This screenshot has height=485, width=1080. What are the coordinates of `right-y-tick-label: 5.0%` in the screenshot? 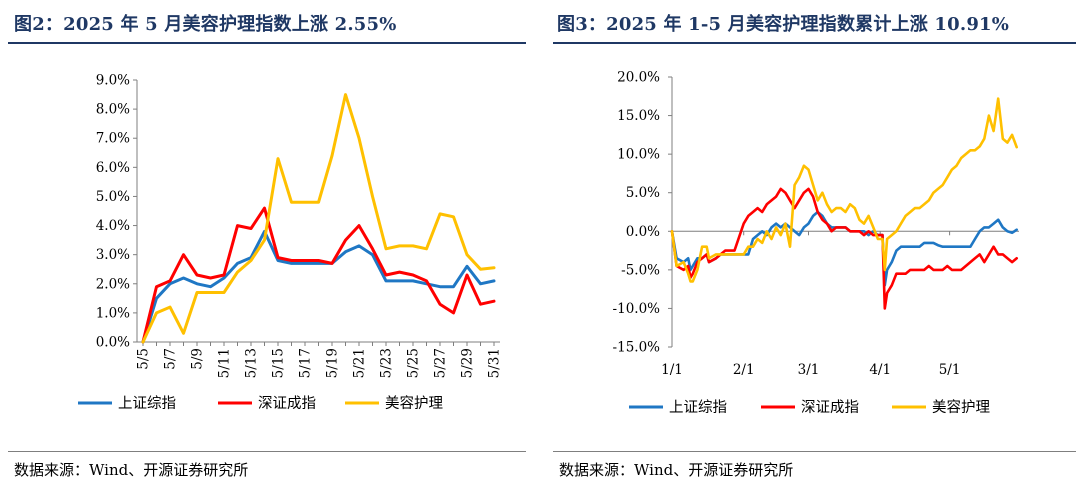 It's located at (643, 193).